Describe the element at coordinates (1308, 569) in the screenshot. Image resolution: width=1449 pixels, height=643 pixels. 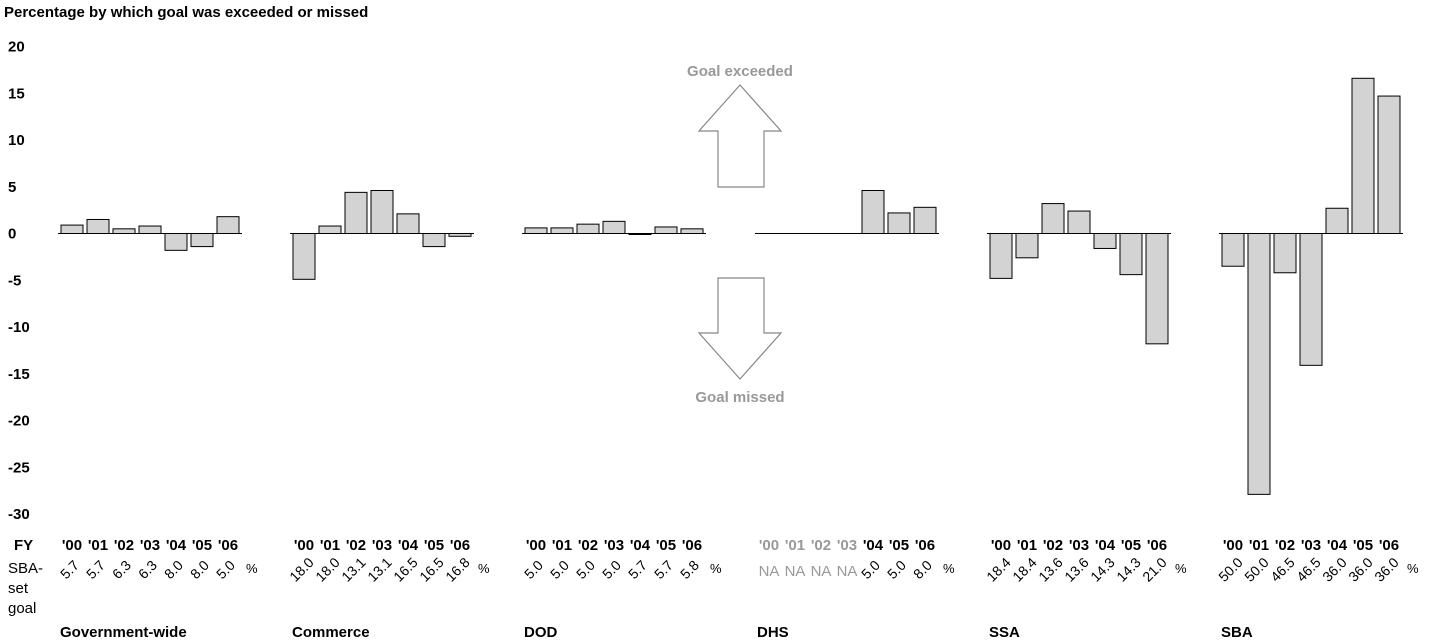
I see `goal-label: 46.5` at that location.